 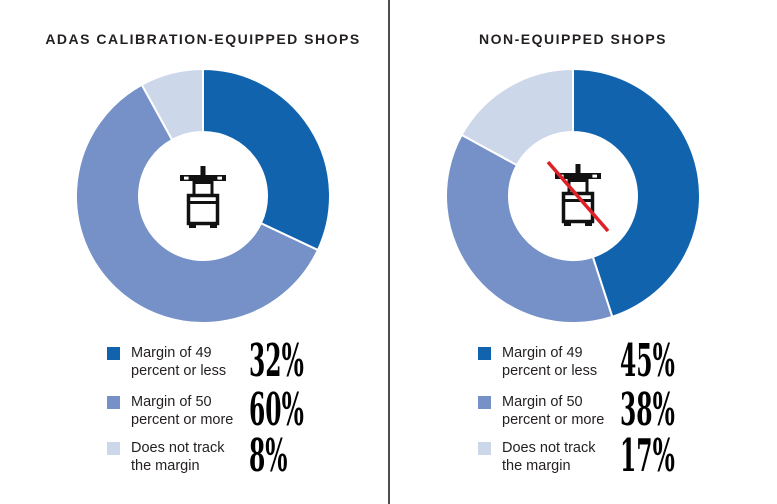 I want to click on adas-calibration-rig-icon, so click(x=203, y=200).